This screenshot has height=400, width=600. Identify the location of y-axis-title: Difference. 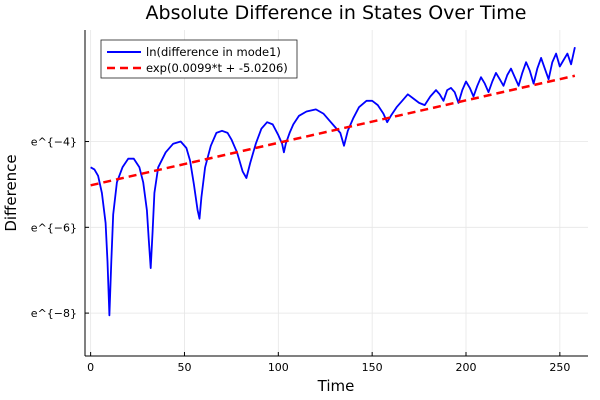
(11, 192).